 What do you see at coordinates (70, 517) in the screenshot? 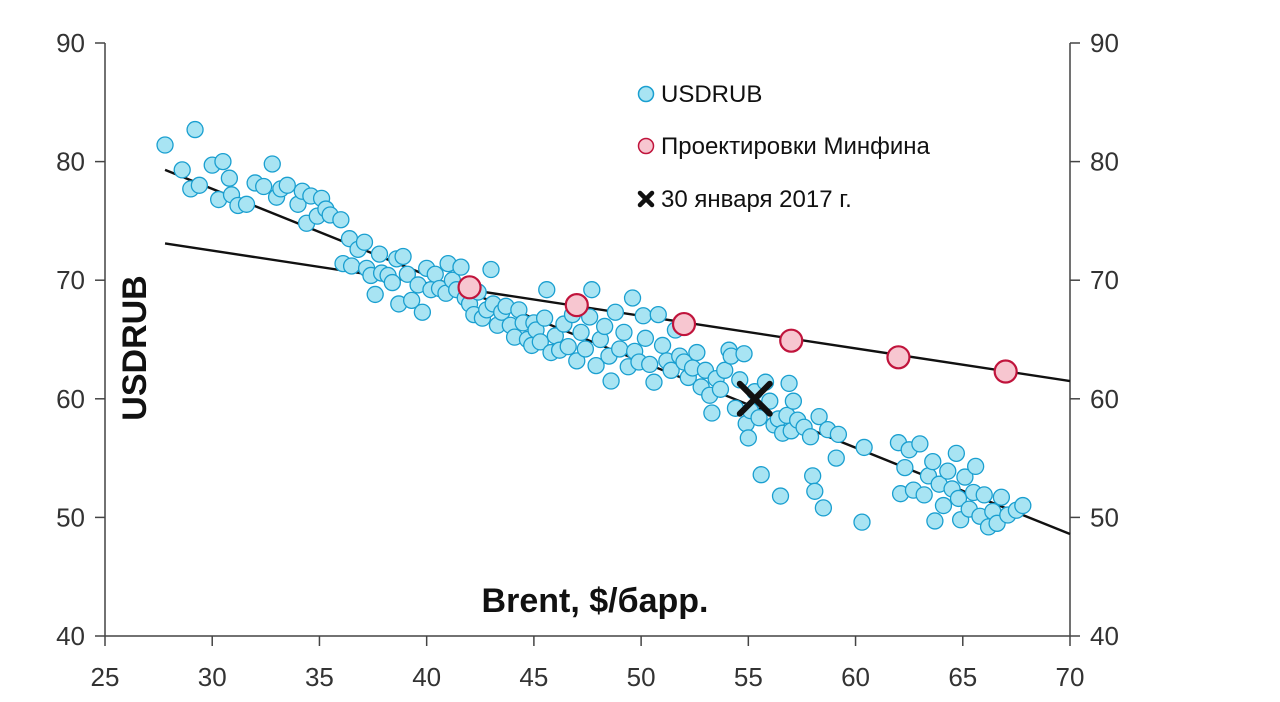
I see `y-tick-label: 50` at bounding box center [70, 517].